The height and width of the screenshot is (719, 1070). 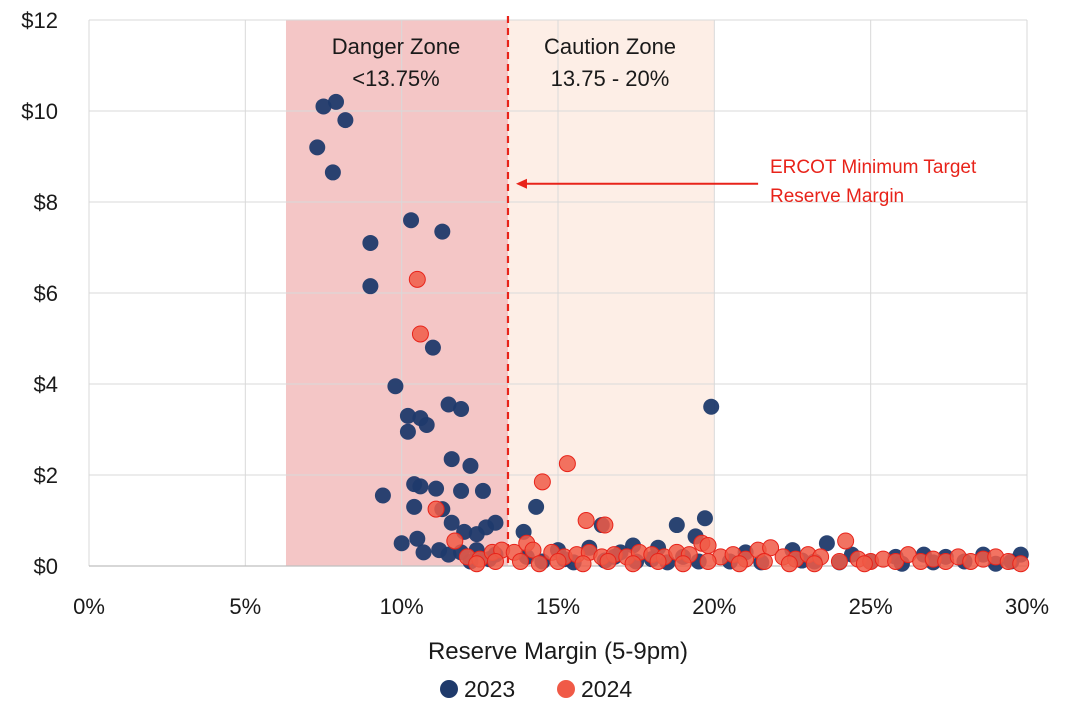 I want to click on y-tick-label: $2, so click(x=46, y=475).